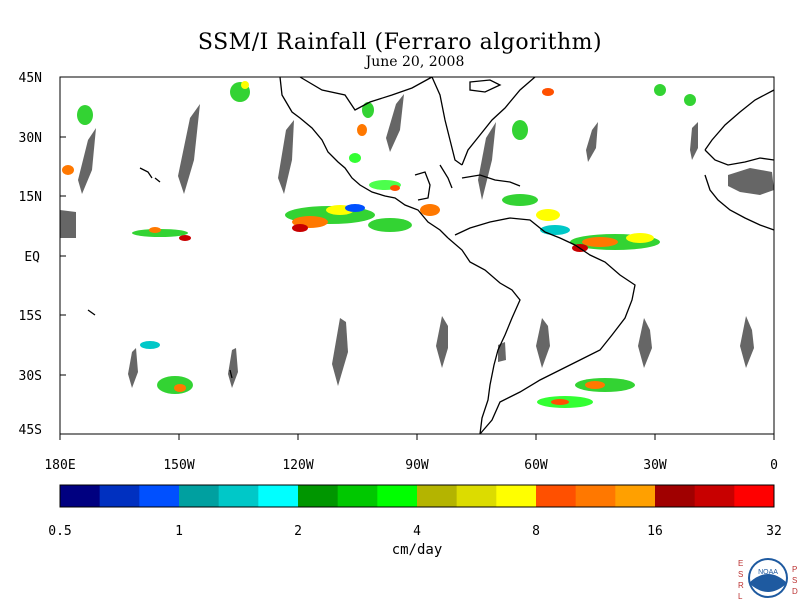 This screenshot has width=800, height=602. Describe the element at coordinates (59, 531) in the screenshot. I see `colorbar-label-0-5: 0.5` at that location.